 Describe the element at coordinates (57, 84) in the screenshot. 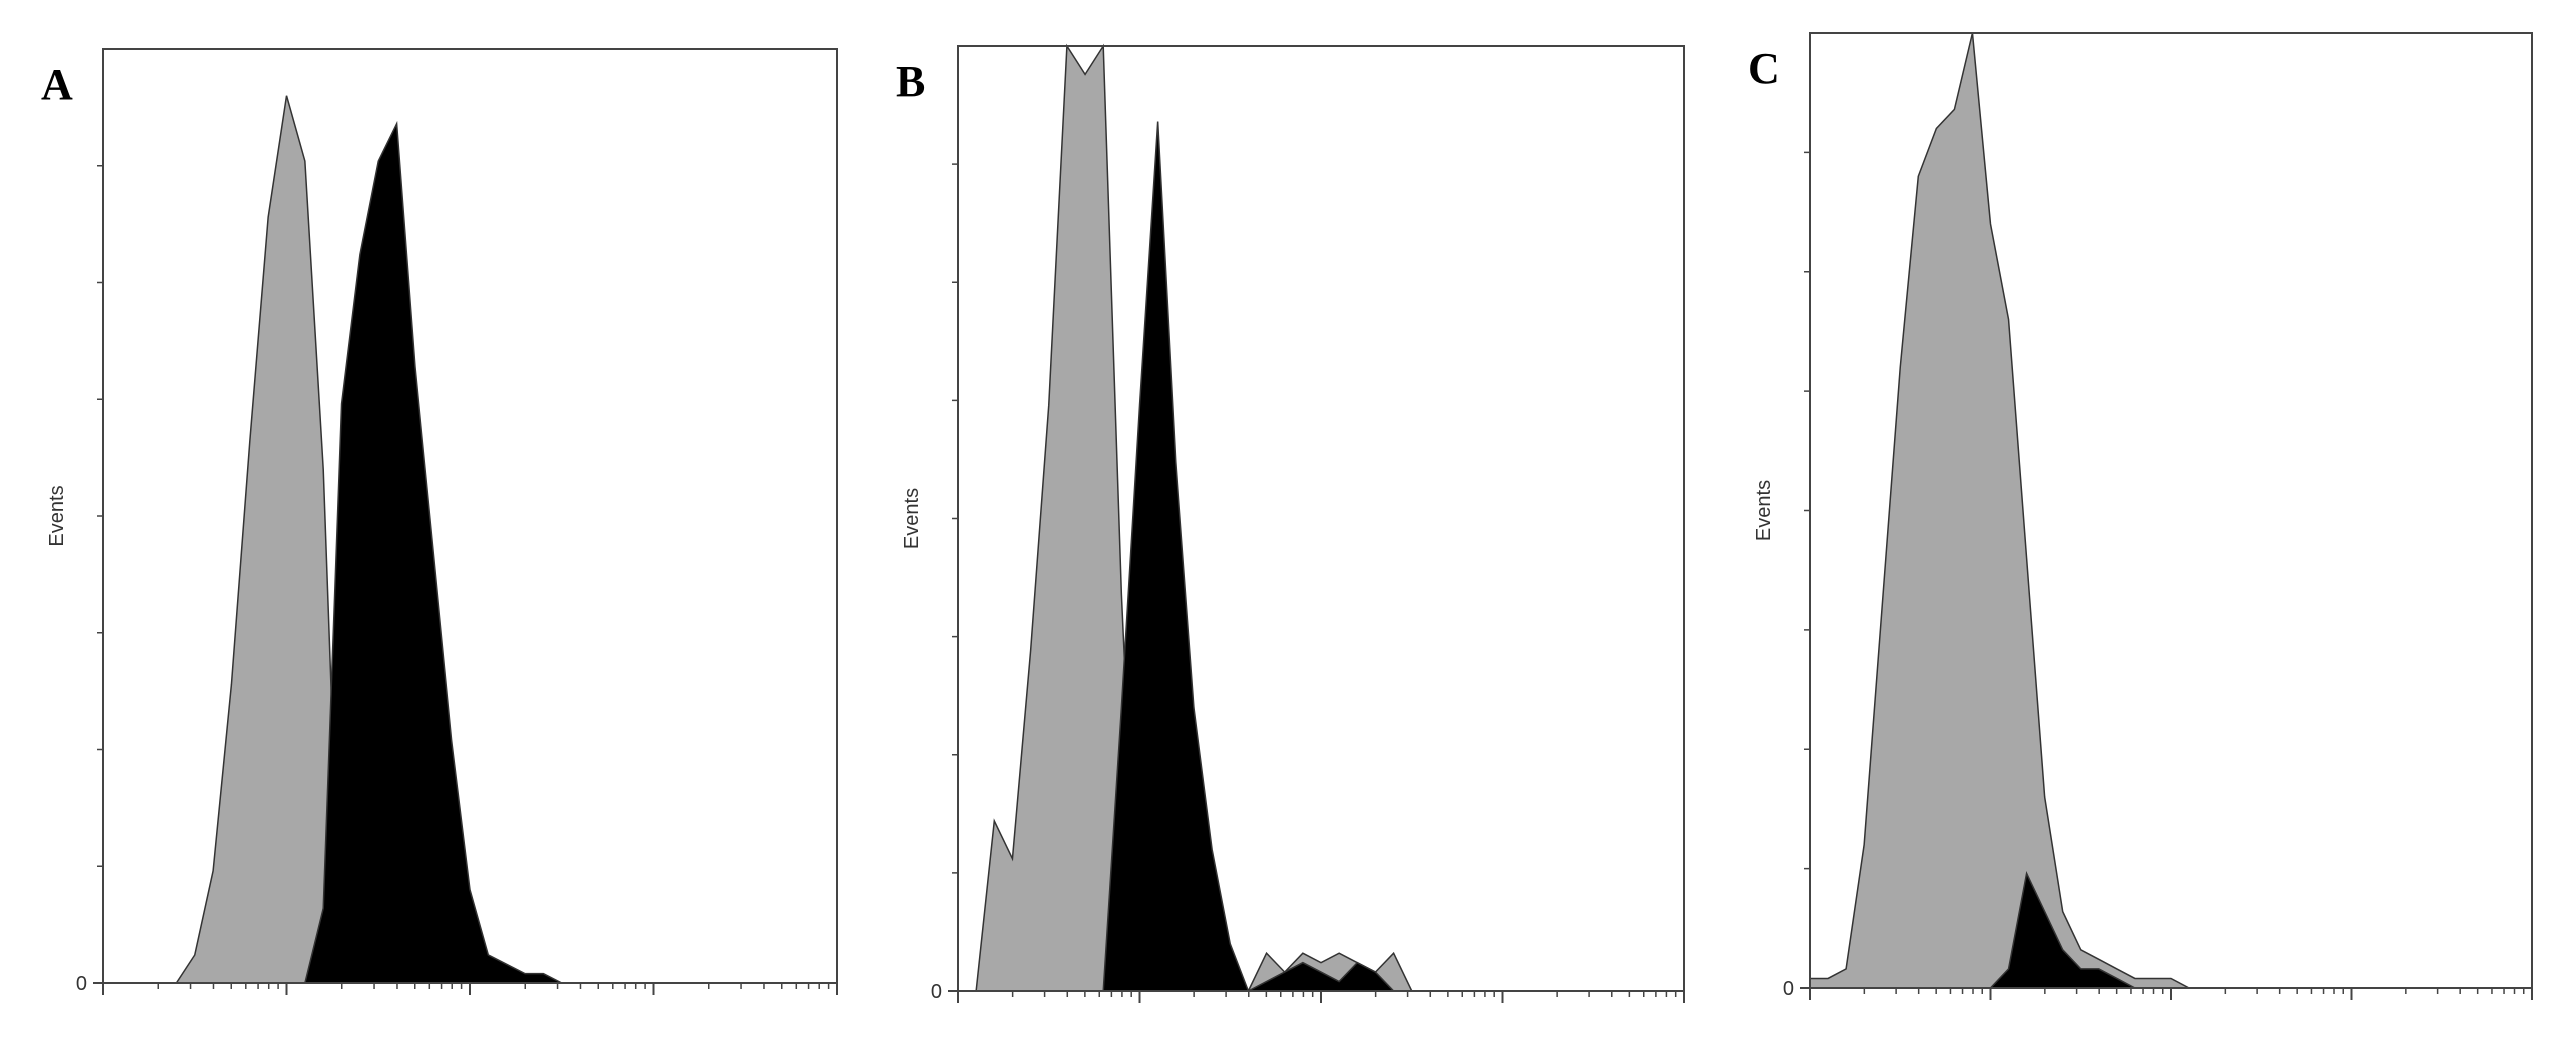

I see `panel-label: A` at that location.